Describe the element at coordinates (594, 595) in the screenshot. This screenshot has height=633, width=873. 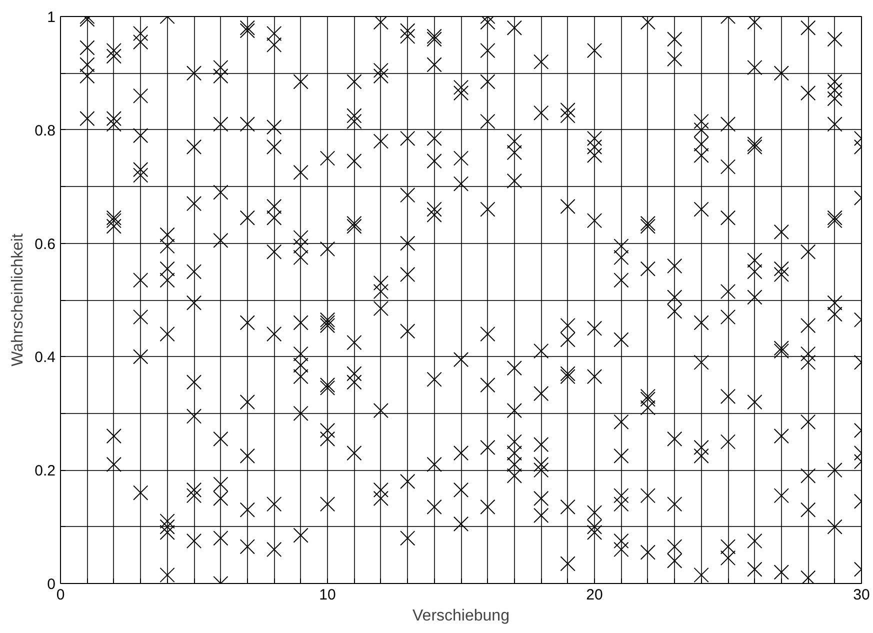
I see `x-tick-label: 20` at that location.